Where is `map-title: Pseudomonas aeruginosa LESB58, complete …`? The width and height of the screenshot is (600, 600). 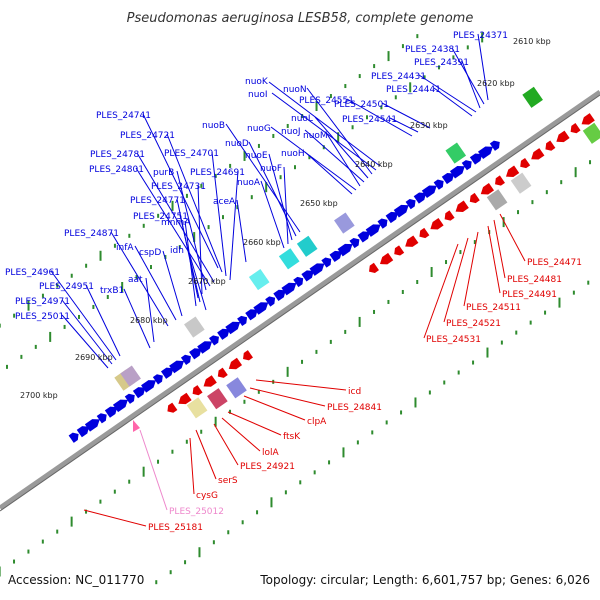
map-title: Pseudomonas aeruginosa LESB58, complete … is located at coordinates (300, 18).